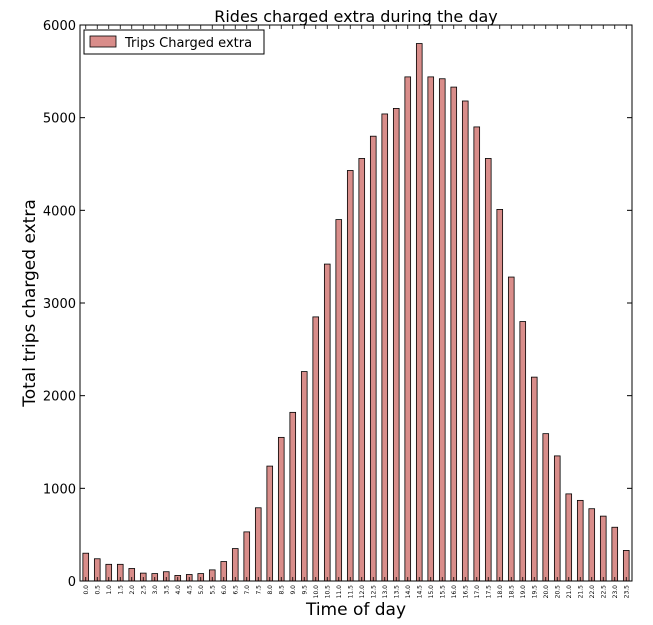 This screenshot has height=625, width=653. What do you see at coordinates (355, 610) in the screenshot?
I see `x-axis-label: Time of day` at bounding box center [355, 610].